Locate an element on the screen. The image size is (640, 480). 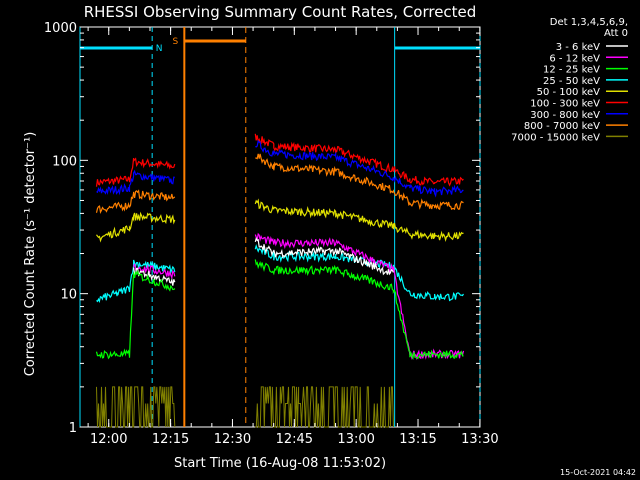
series-100-300kev is located at coordinates (279, 160).